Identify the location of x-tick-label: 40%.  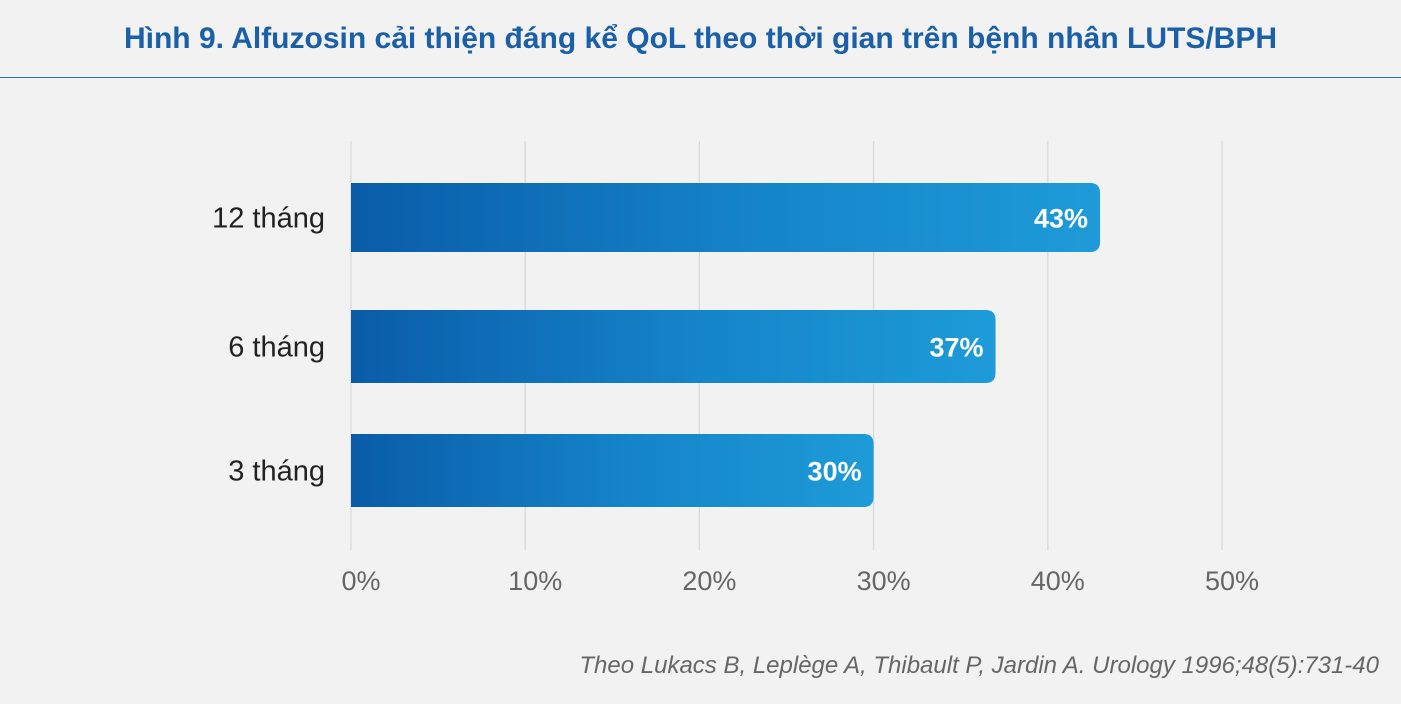
(1058, 581).